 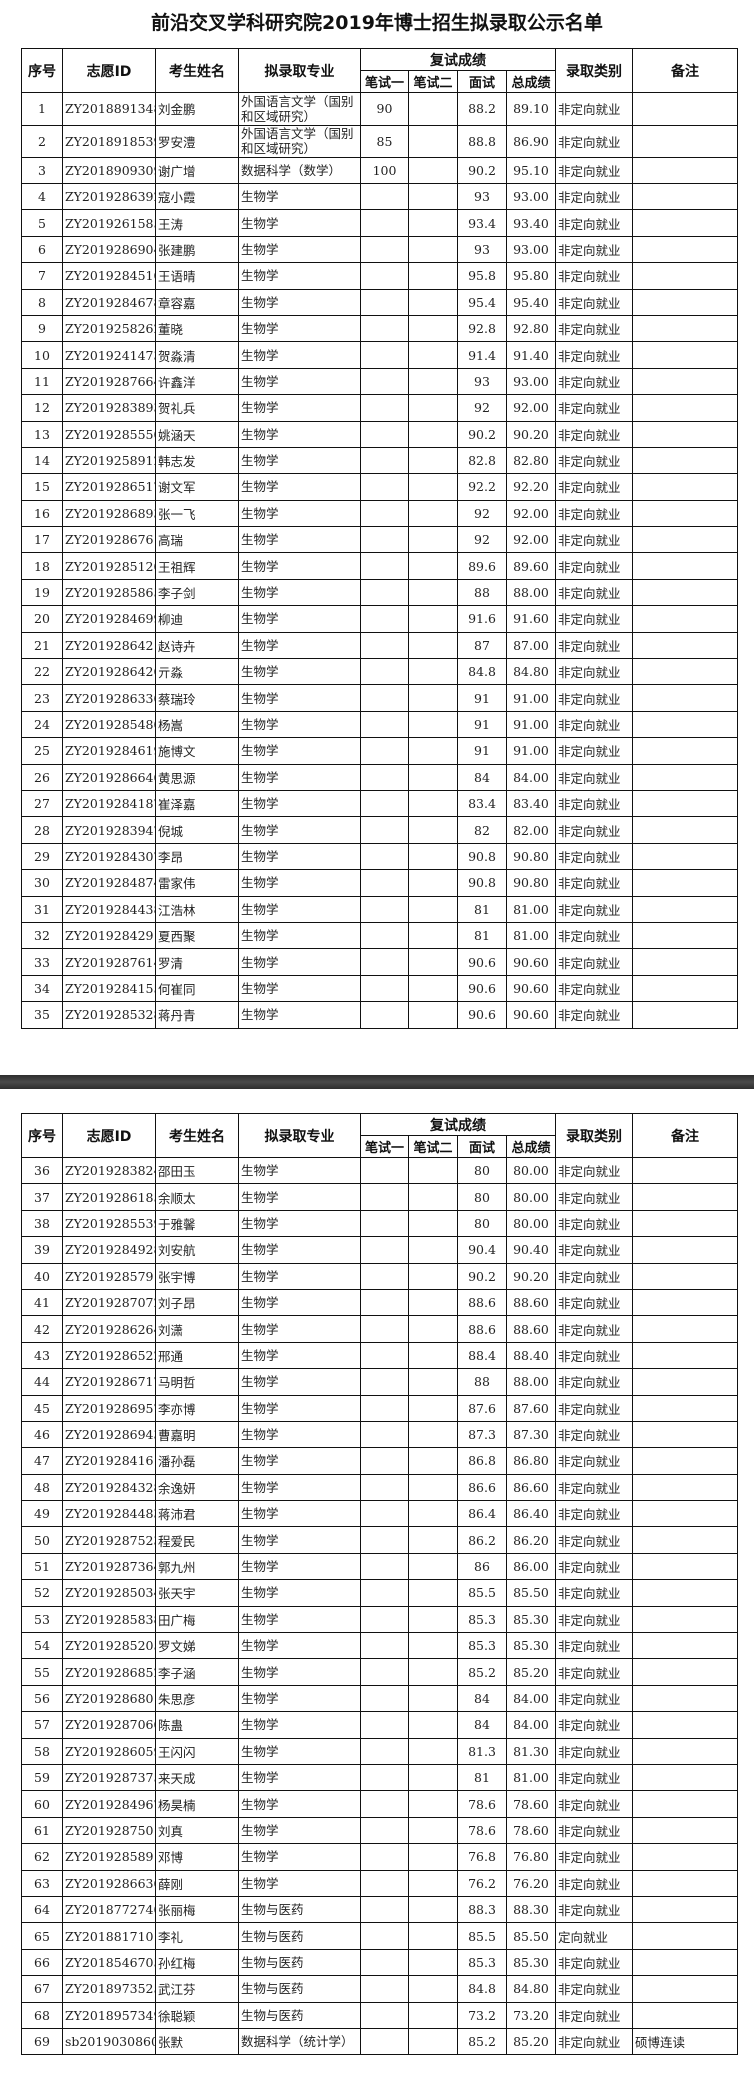 I want to click on cell-interview: 78.6, so click(x=482, y=1830).